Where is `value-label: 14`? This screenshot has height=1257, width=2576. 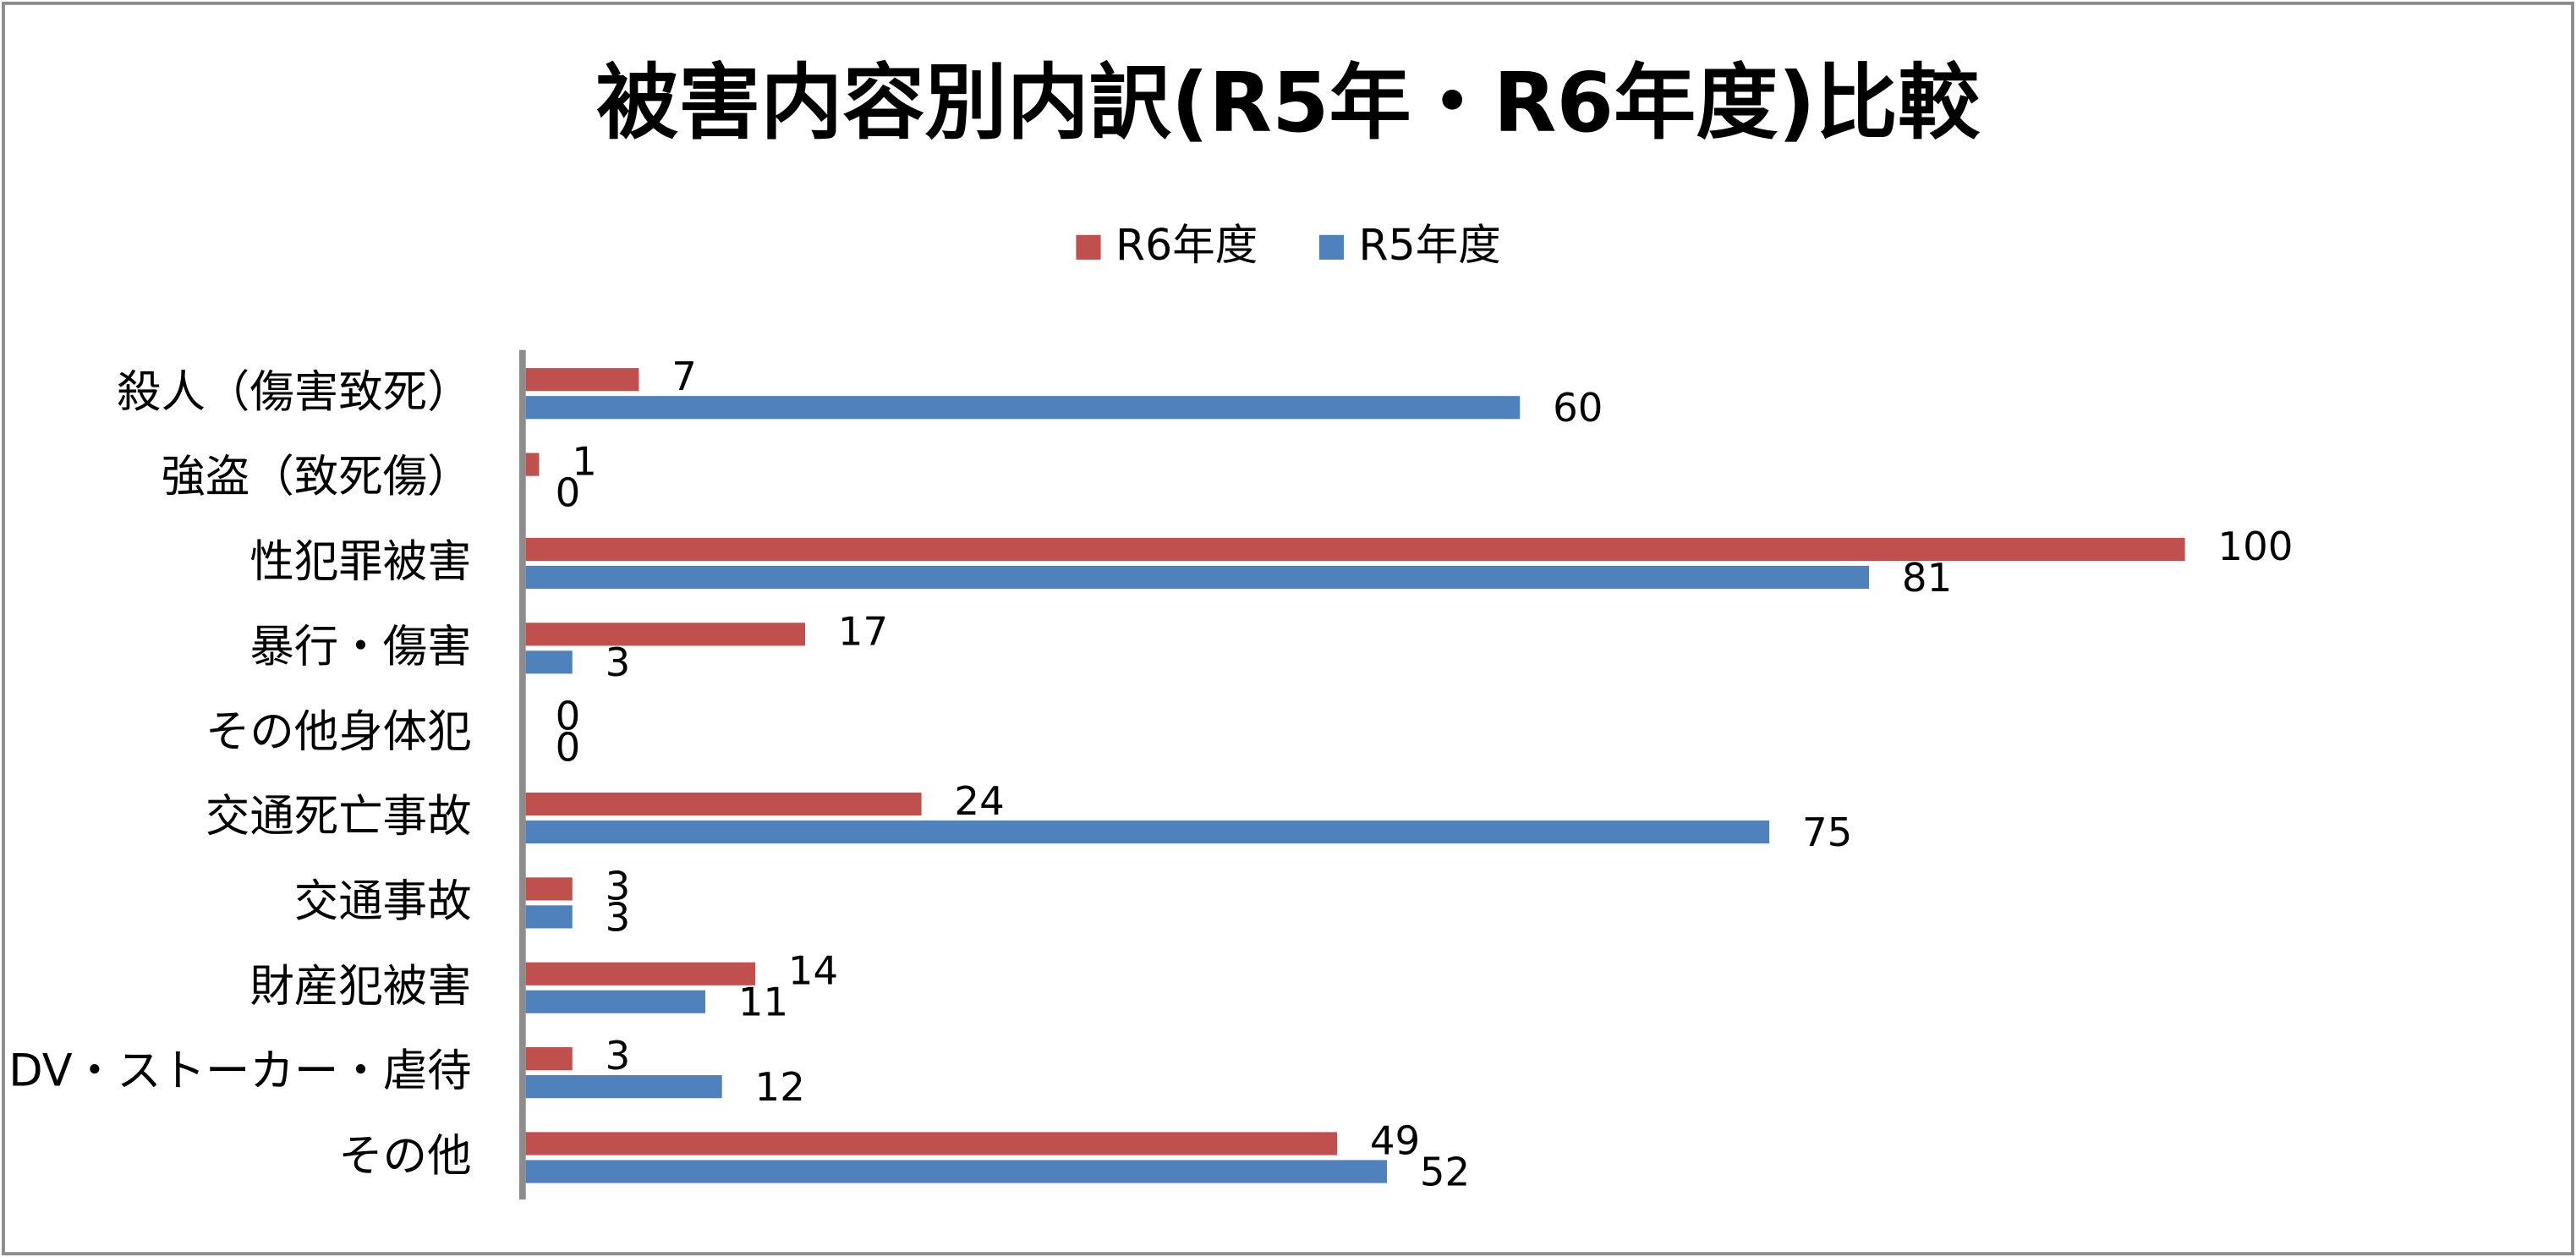 value-label: 14 is located at coordinates (813, 971).